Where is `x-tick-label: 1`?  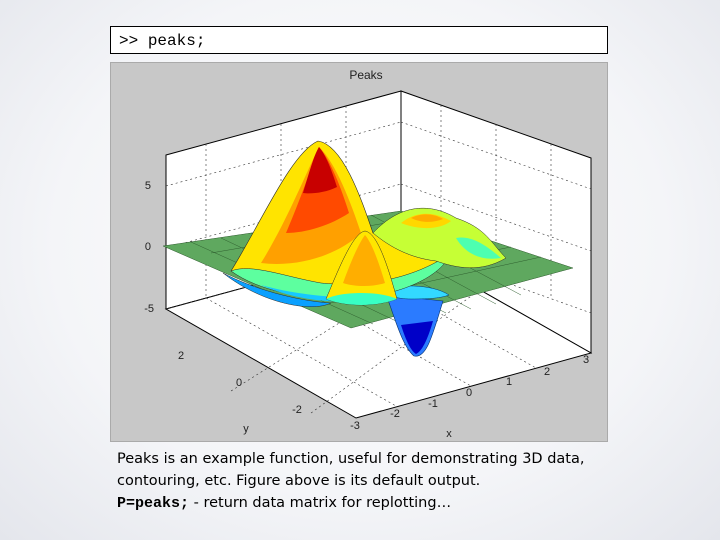
x-tick-label: 1 is located at coordinates (509, 382).